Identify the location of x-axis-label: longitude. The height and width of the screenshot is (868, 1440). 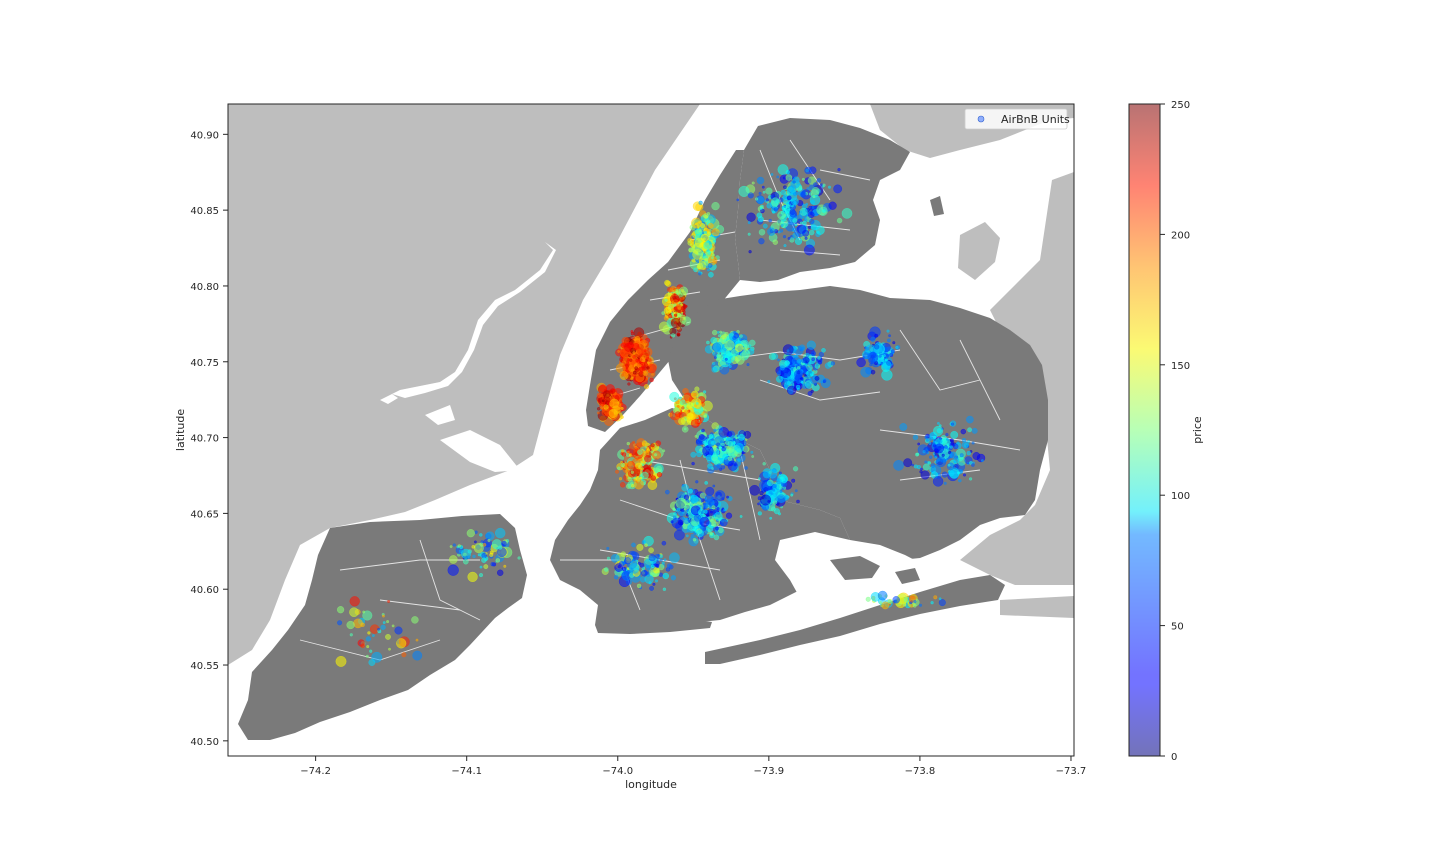
(651, 784).